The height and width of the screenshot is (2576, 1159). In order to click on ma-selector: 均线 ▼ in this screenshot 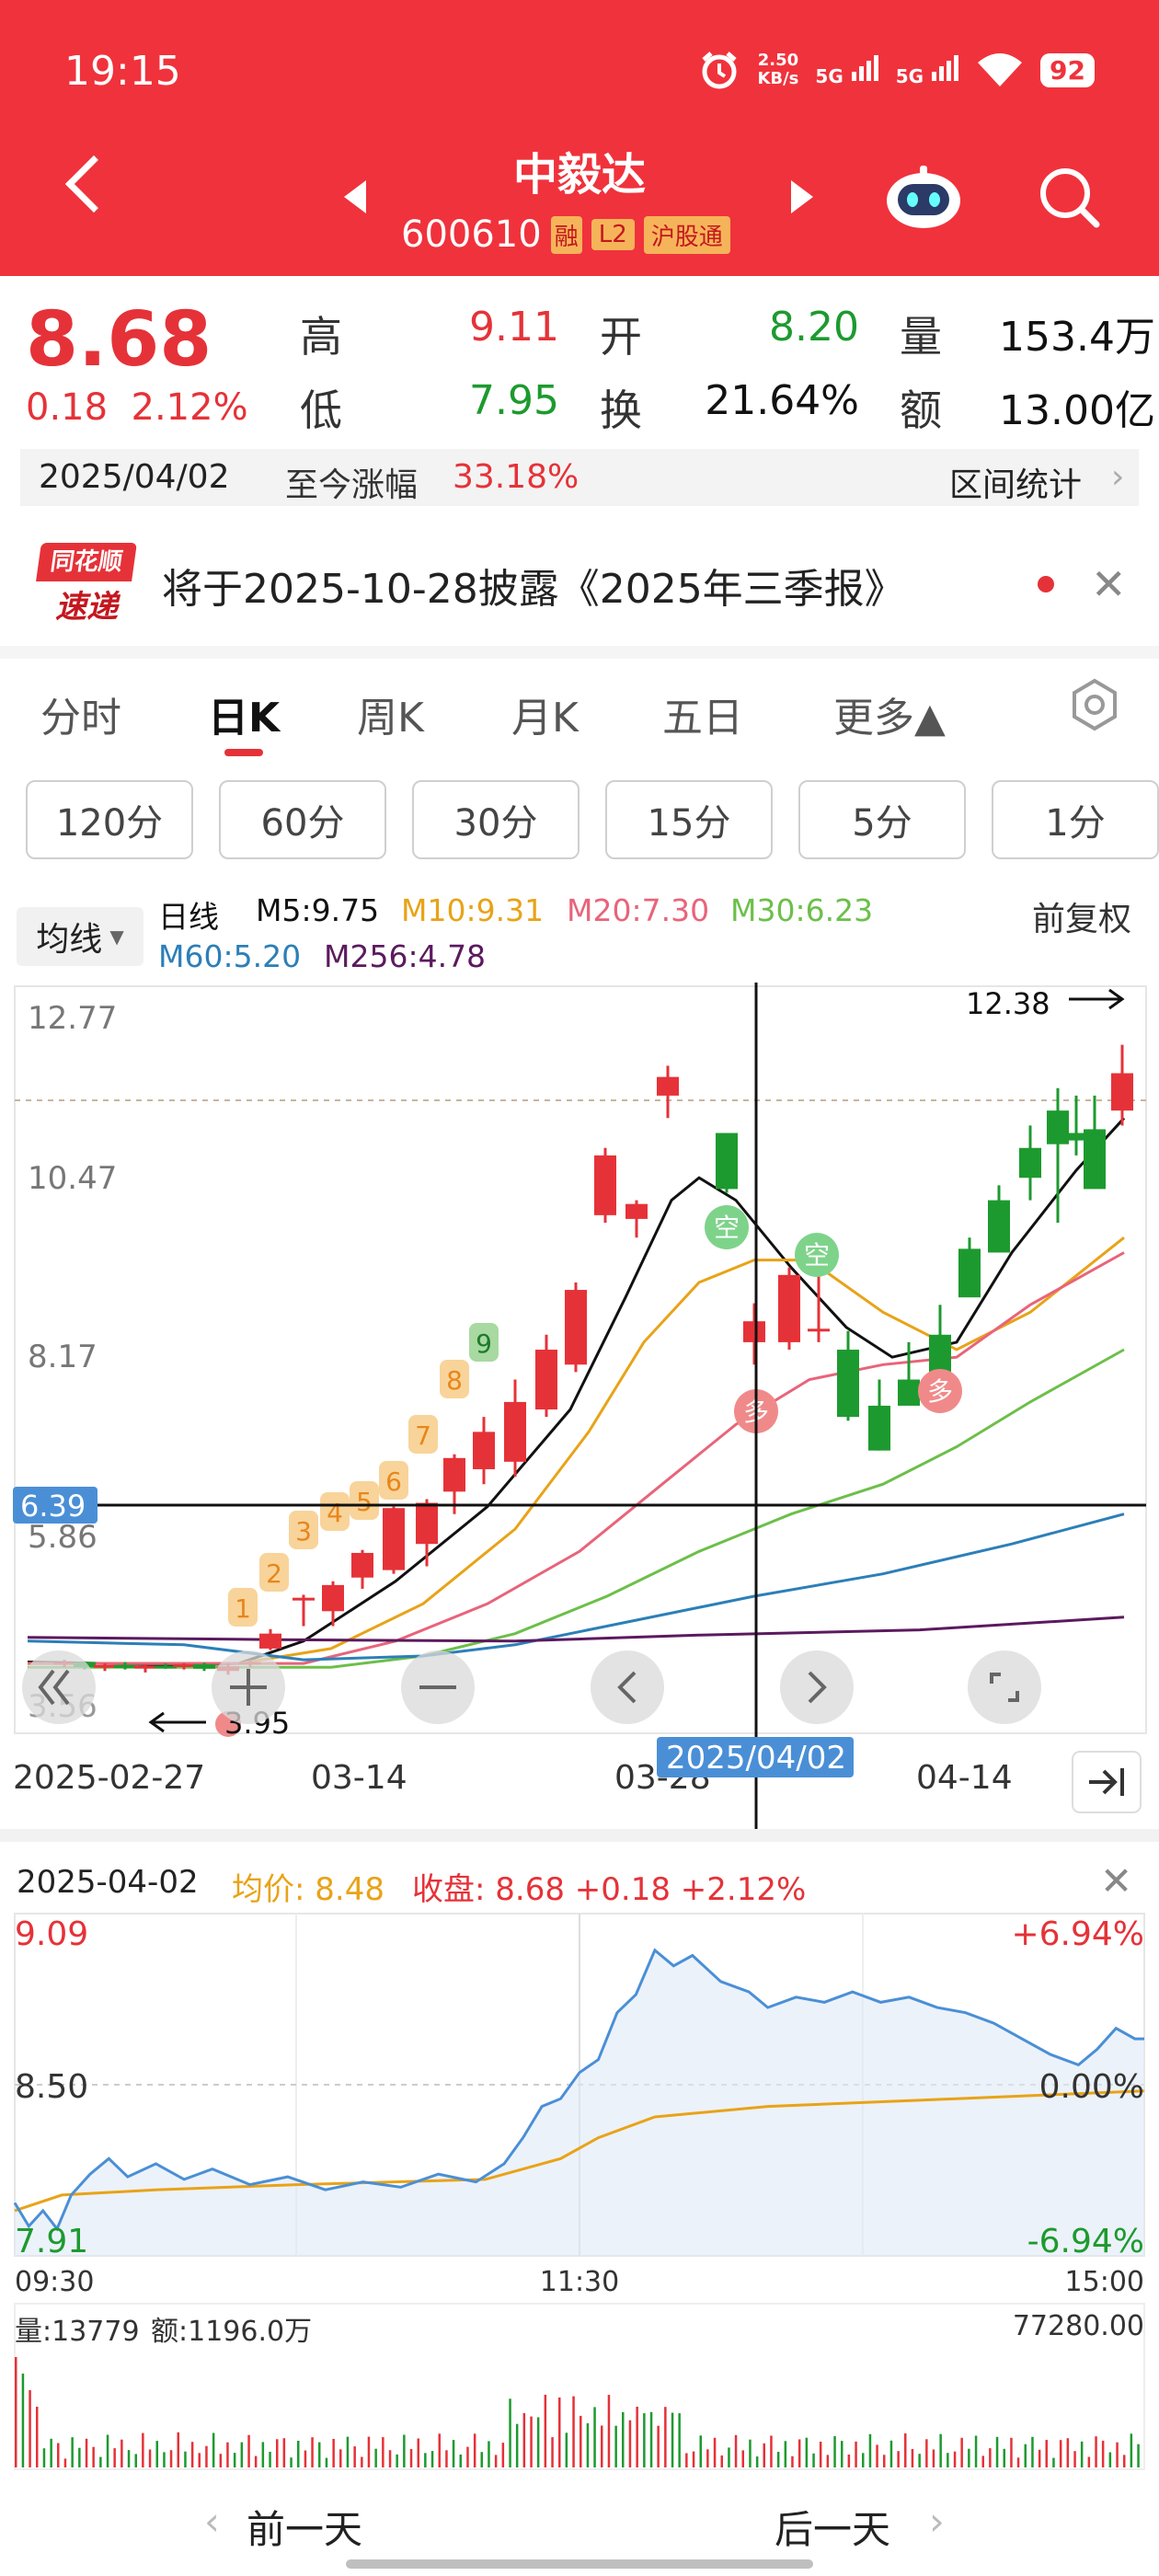, I will do `click(80, 936)`.